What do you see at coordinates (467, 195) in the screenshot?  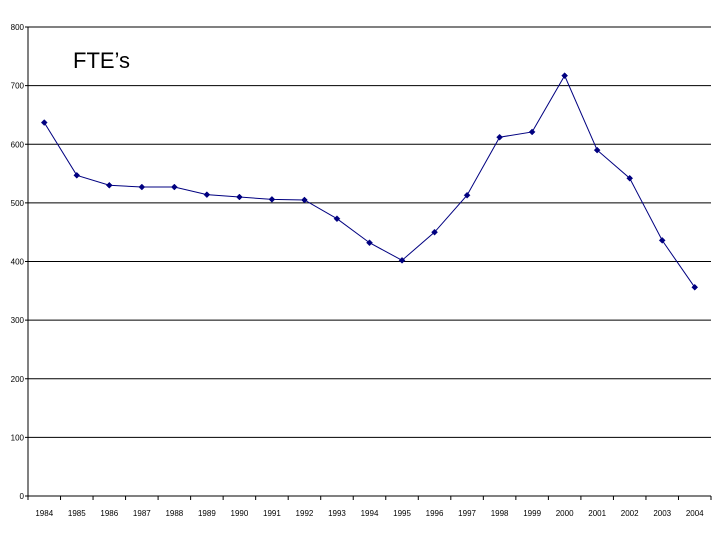 I see `data-point-1997` at bounding box center [467, 195].